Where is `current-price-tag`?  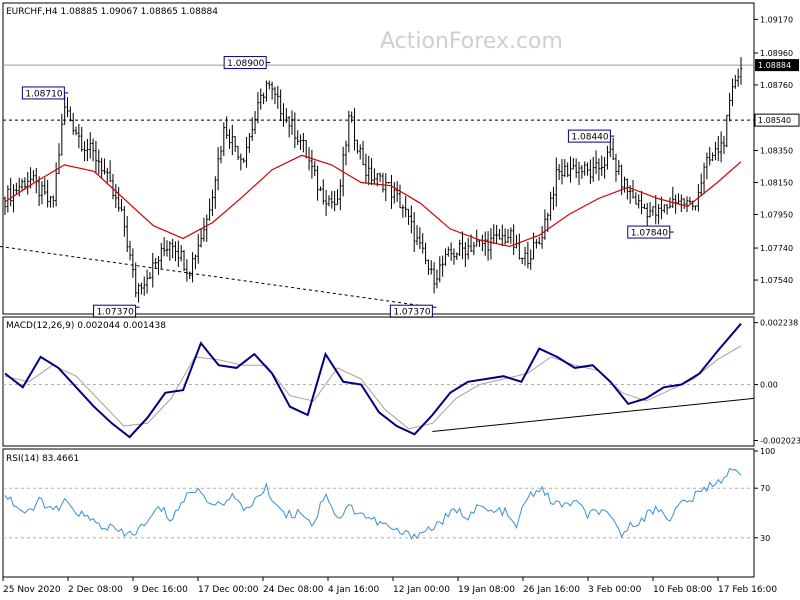
current-price-tag is located at coordinates (777, 65).